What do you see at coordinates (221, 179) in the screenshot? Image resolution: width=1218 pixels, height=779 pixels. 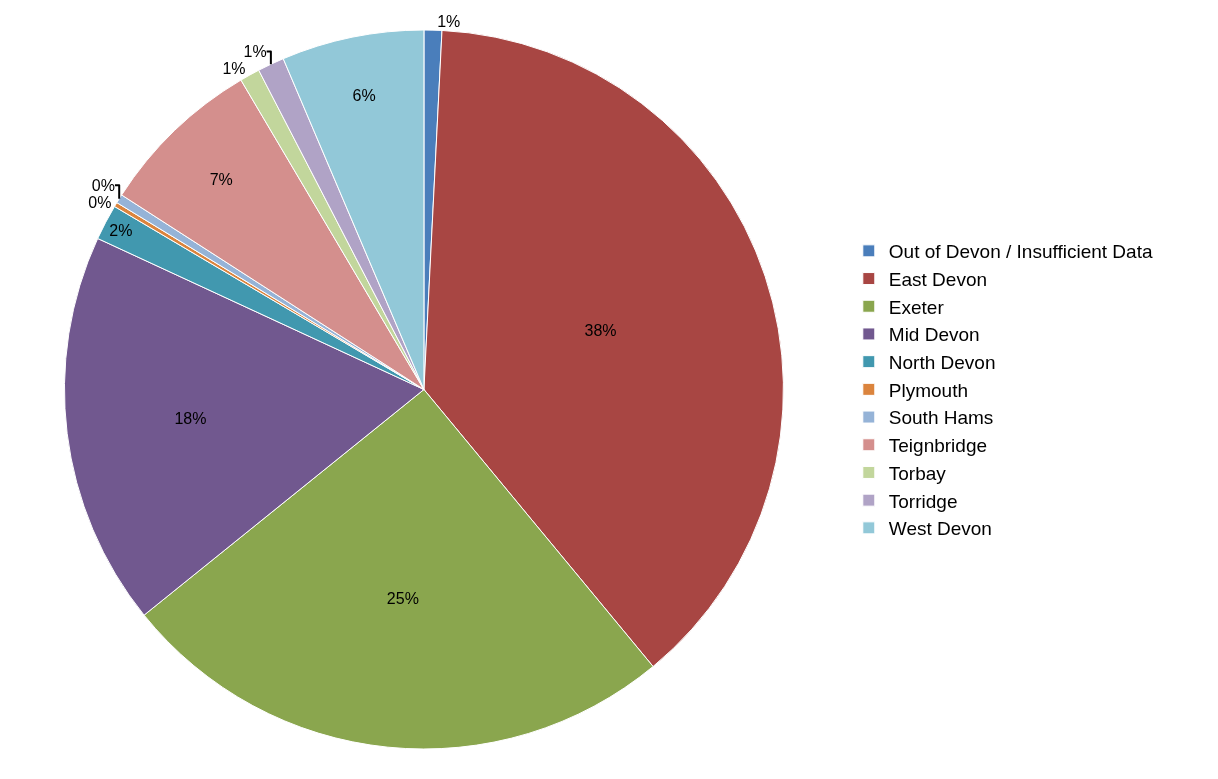 I see `data-label: 7%` at bounding box center [221, 179].